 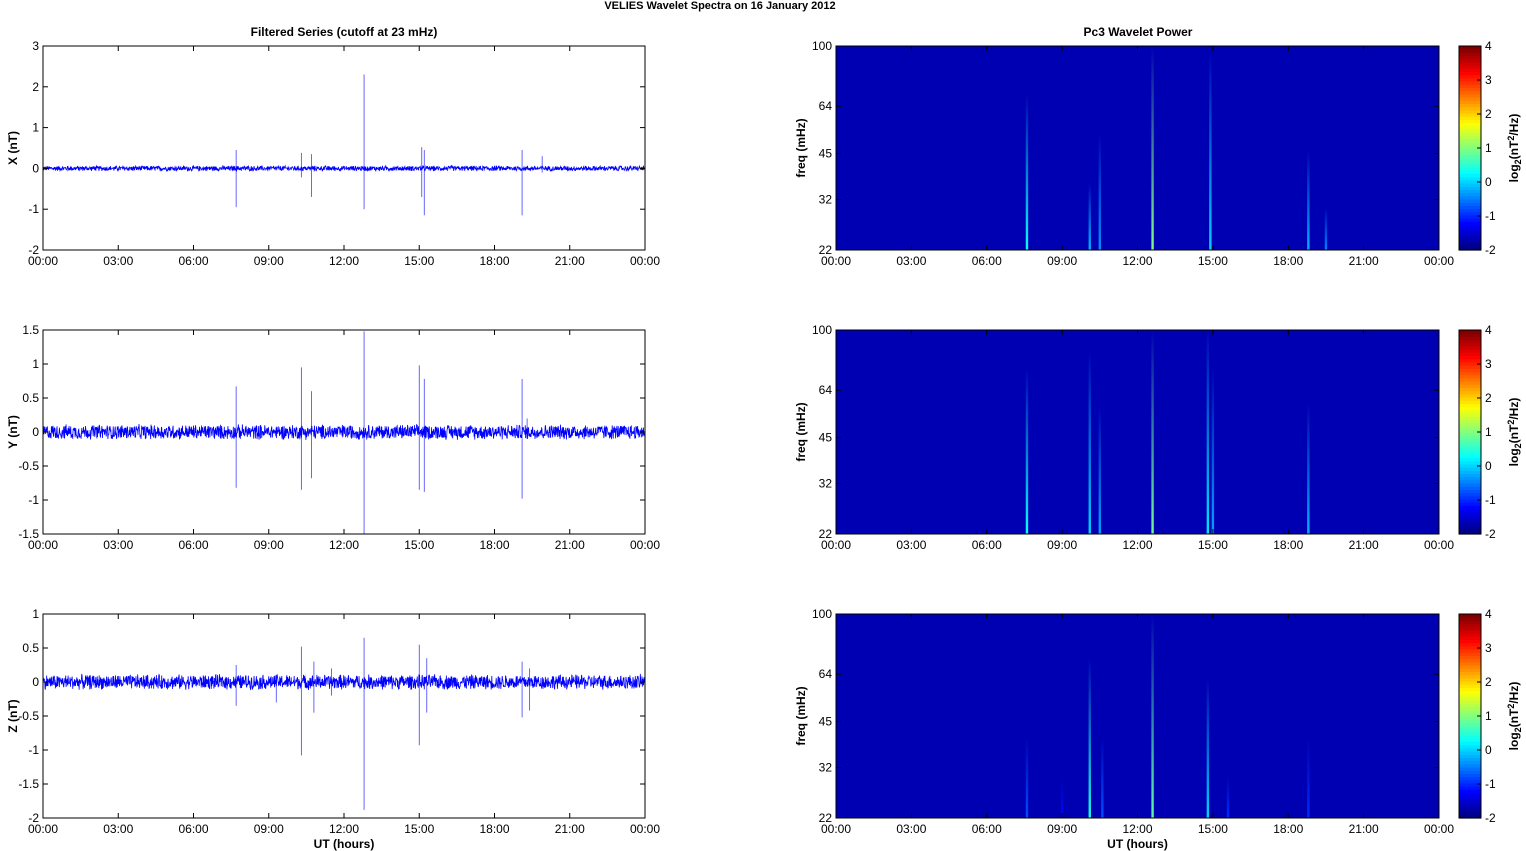 What do you see at coordinates (1213, 829) in the screenshot?
I see `right-x-tick-label: 15:00` at bounding box center [1213, 829].